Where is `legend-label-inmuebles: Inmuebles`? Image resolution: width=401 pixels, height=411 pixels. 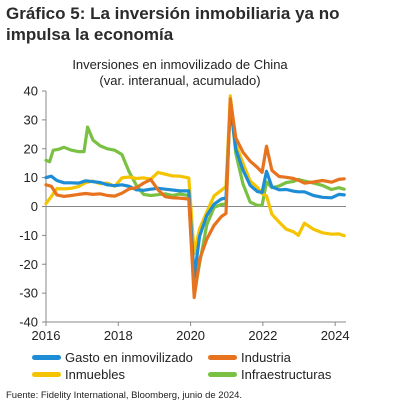 legend-label-inmuebles: Inmuebles is located at coordinates (95, 374).